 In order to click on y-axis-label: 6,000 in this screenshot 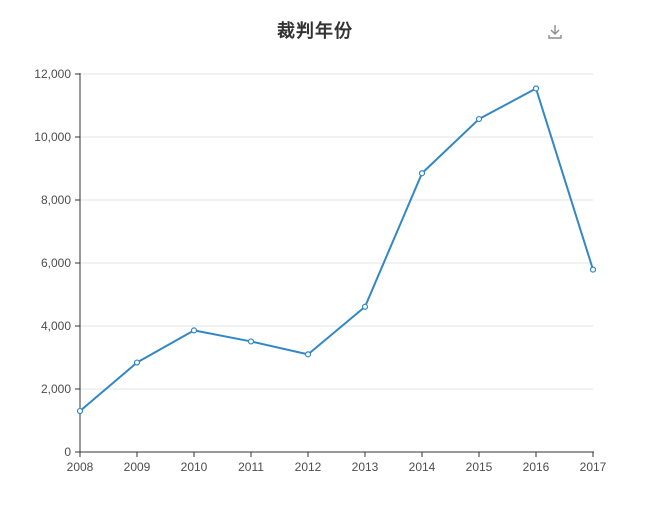, I will do `click(56, 263)`.